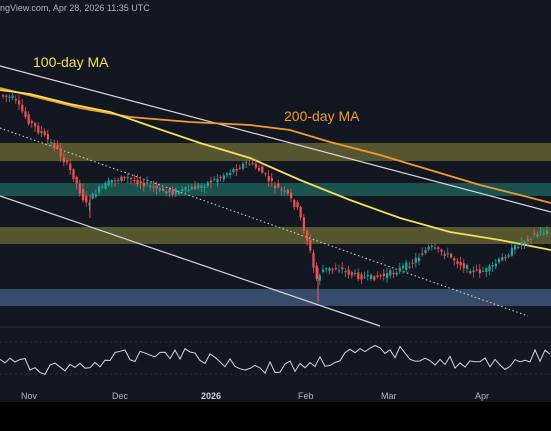 The width and height of the screenshot is (551, 431). What do you see at coordinates (211, 396) in the screenshot?
I see `x-tick-2026: 2026` at bounding box center [211, 396].